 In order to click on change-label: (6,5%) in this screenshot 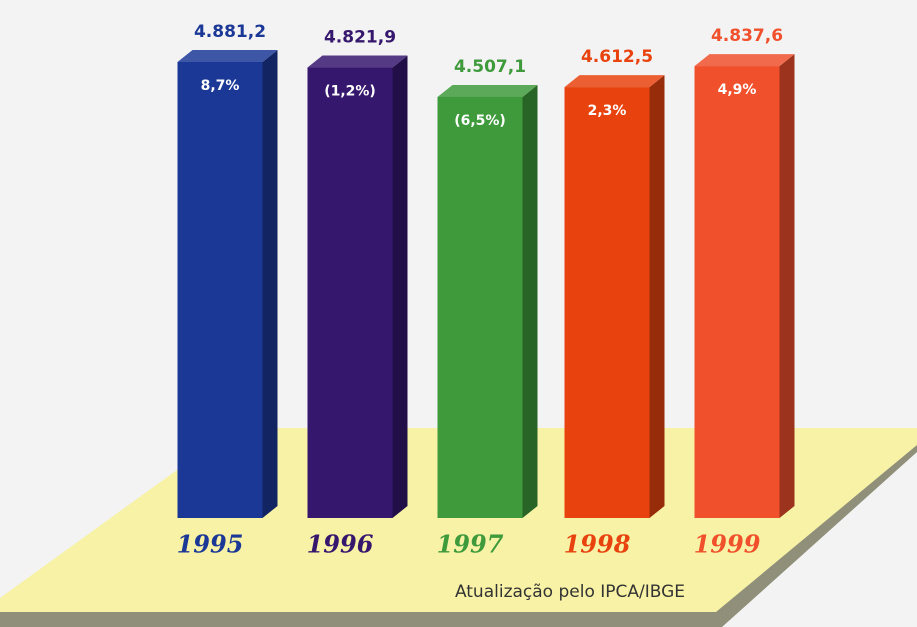, I will do `click(480, 121)`.